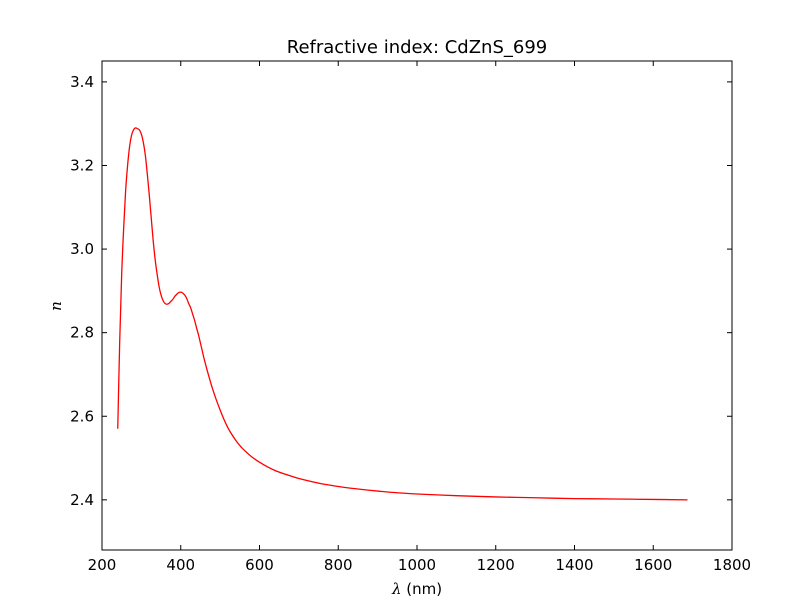  I want to click on x-tick-label: 1000, so click(417, 565).